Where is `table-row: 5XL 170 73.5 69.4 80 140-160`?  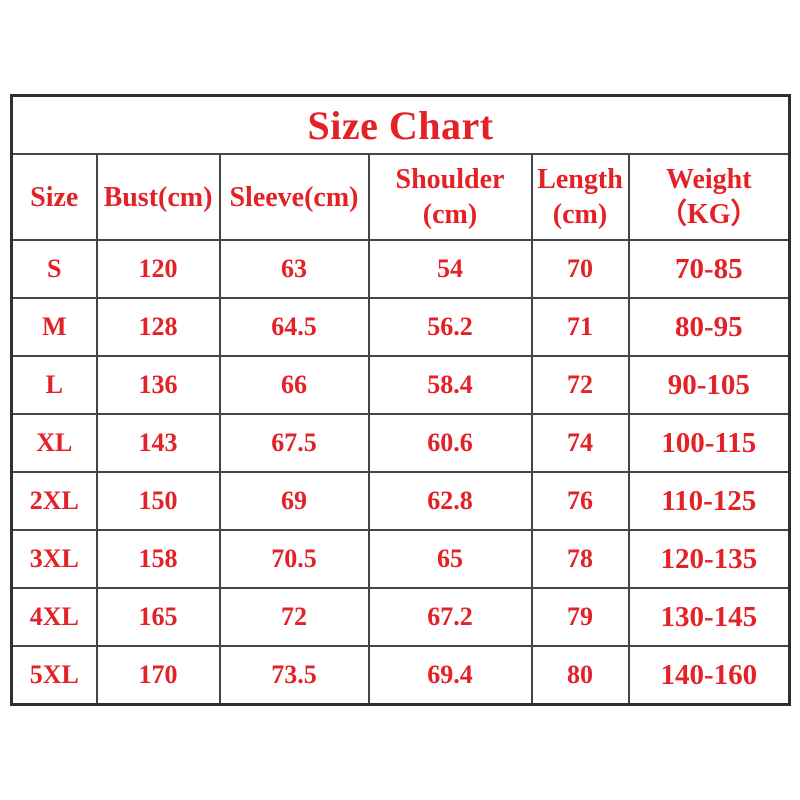
table-row: 5XL 170 73.5 69.4 80 140-160 is located at coordinates (400, 675).